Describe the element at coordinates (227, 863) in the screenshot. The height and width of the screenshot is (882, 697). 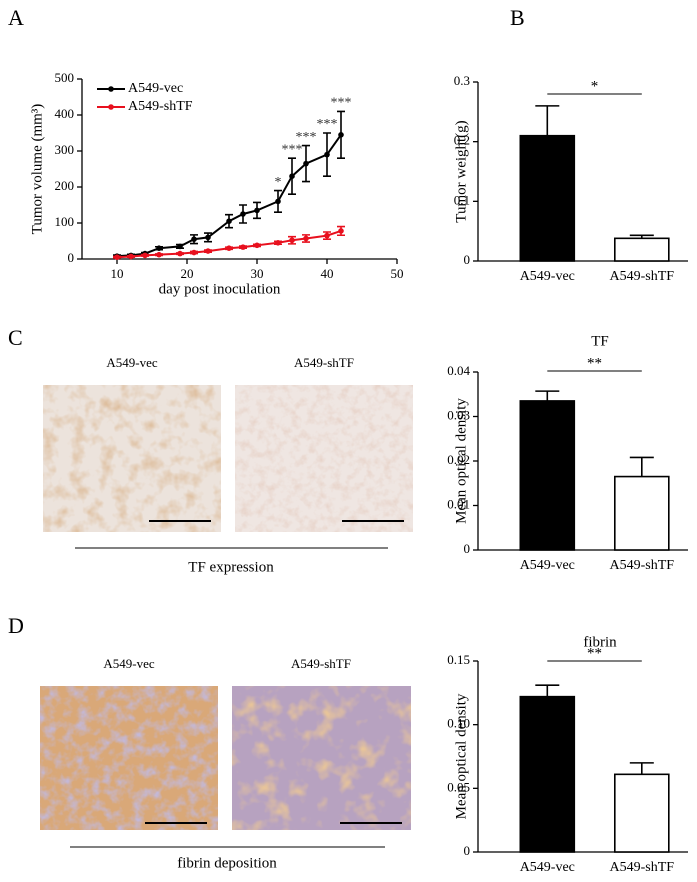
I see `image-caption: fibrin deposition` at that location.